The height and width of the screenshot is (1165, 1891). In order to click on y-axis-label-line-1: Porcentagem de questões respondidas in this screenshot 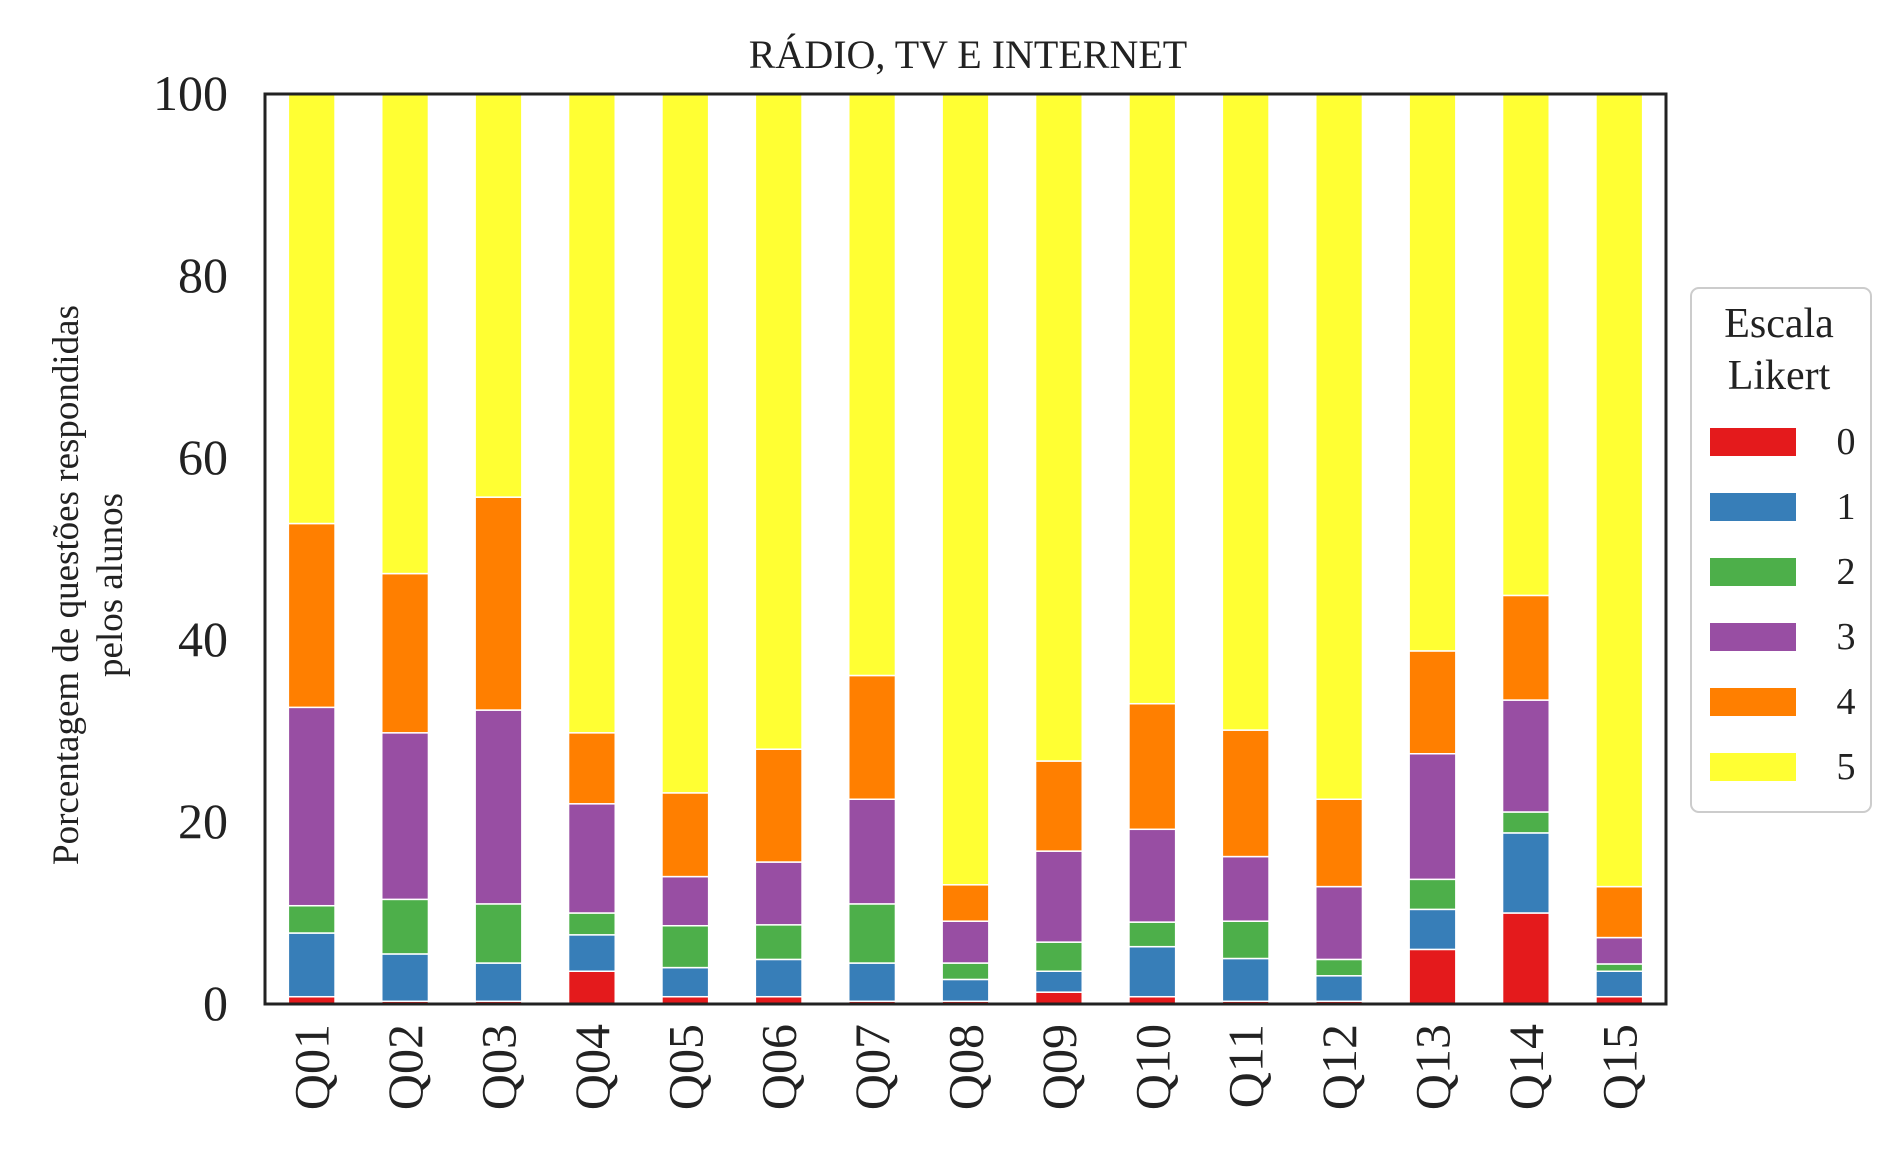, I will do `click(66, 585)`.